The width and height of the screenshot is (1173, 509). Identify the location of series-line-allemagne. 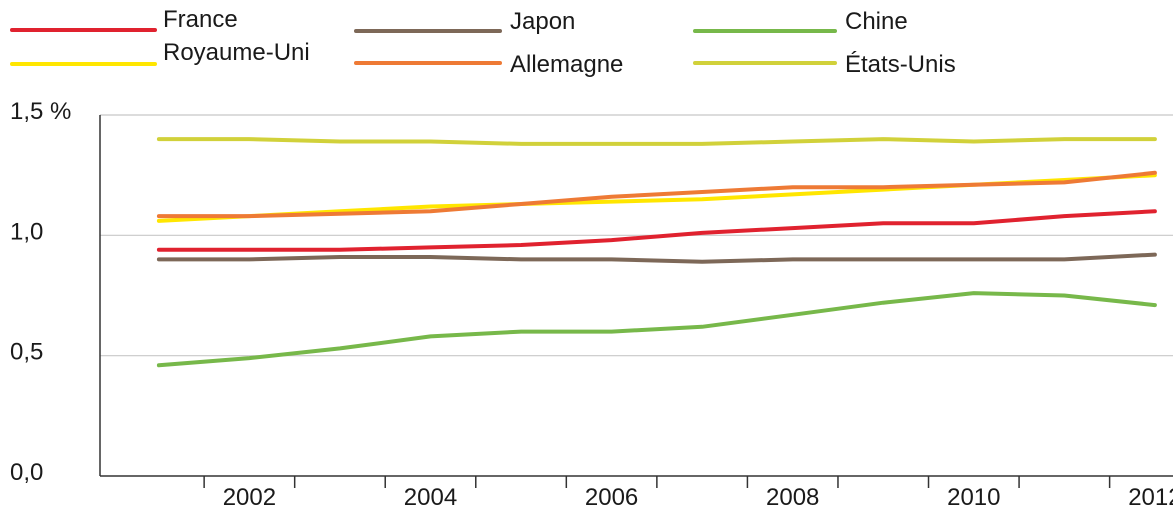
(656, 194).